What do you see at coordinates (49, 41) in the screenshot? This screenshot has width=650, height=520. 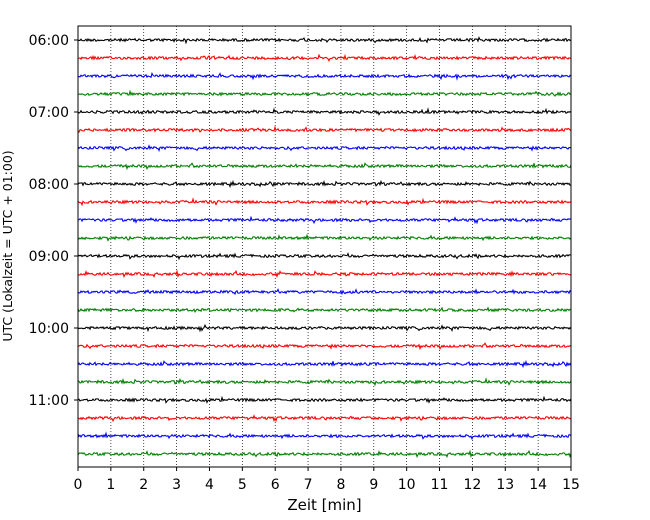 I see `y-tick-label: 06:00` at bounding box center [49, 41].